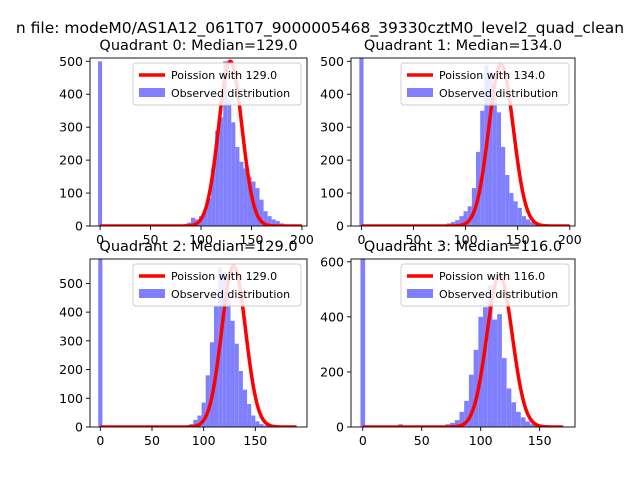 The image size is (640, 480). I want to click on subplot-title: Quadrant 3: Median=116.0, so click(463, 247).